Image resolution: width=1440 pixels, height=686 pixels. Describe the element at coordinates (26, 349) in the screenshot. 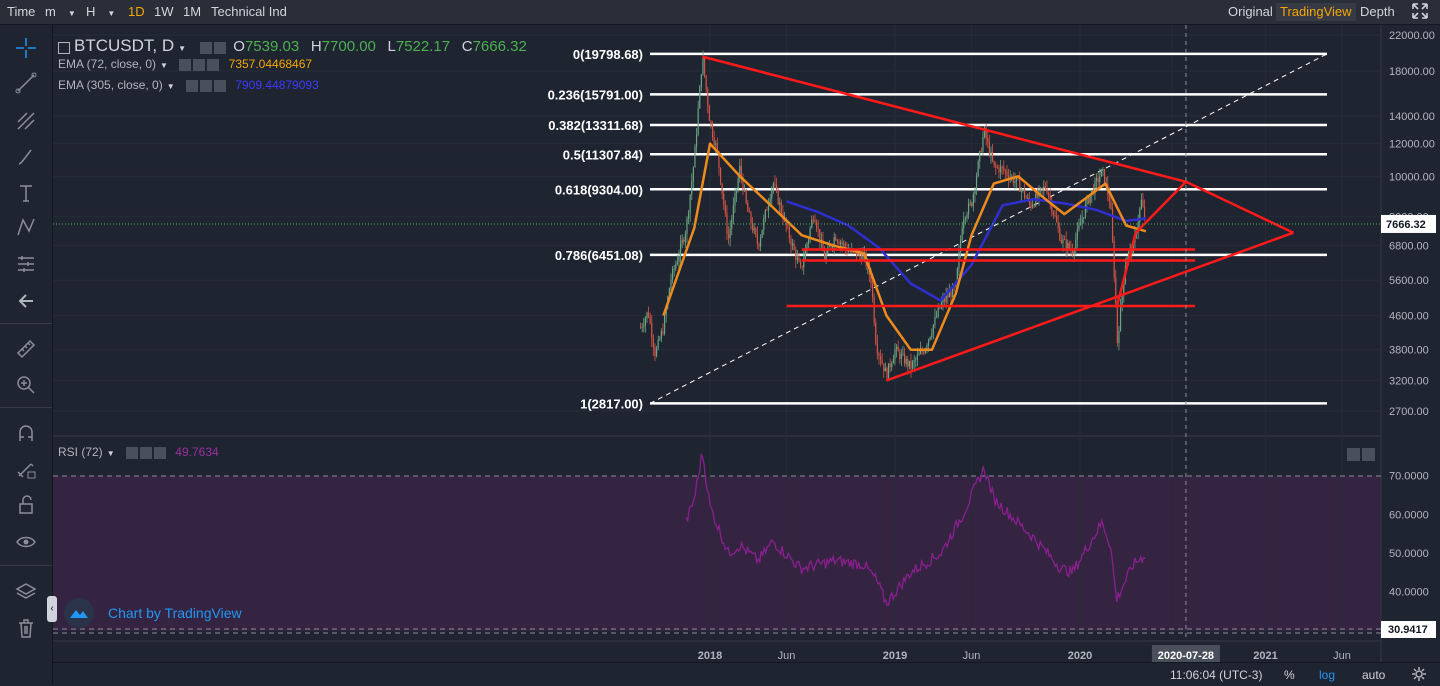

I see `ruler-icon` at that location.